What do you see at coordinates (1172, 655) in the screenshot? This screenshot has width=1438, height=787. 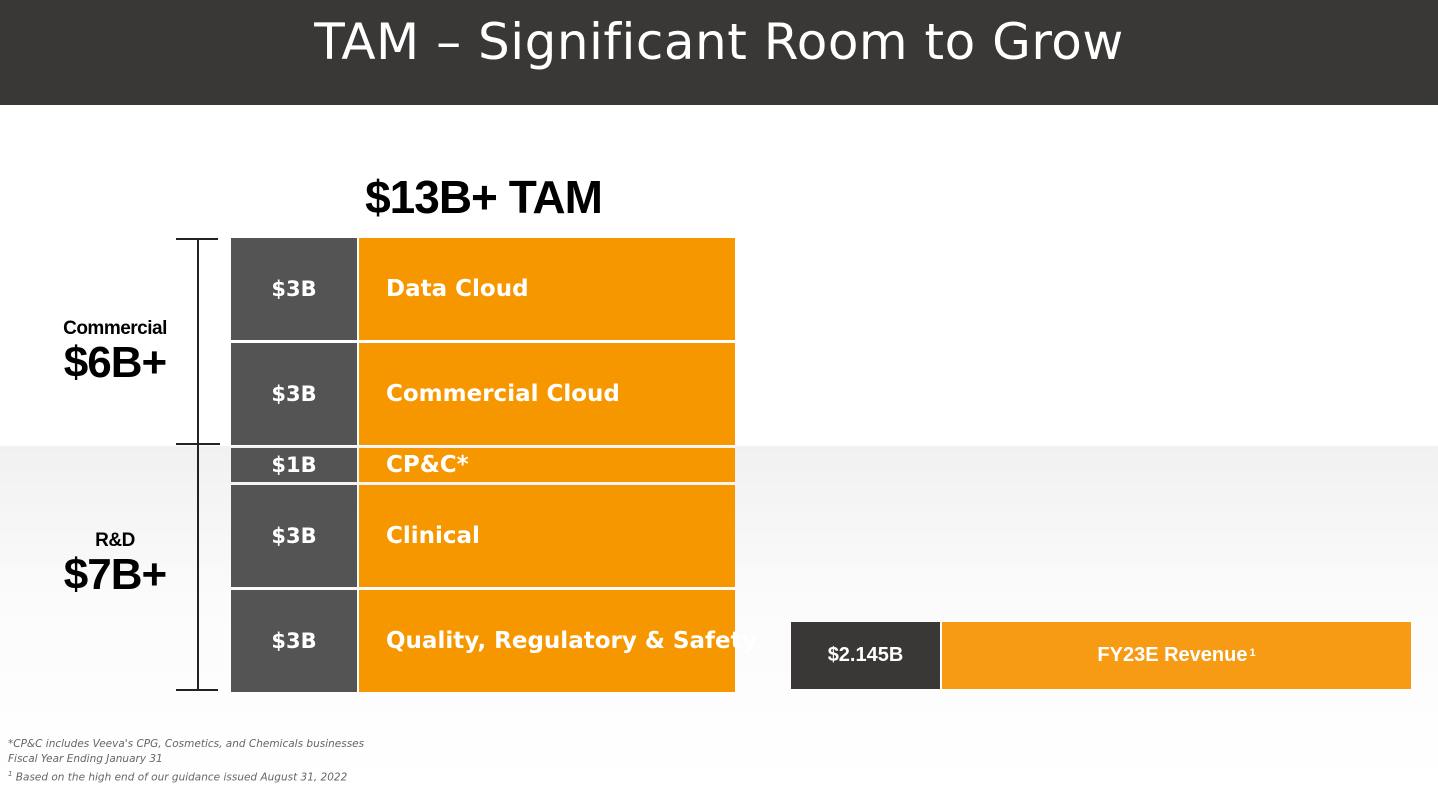 I see `revenue-label: FY23E Revenue` at bounding box center [1172, 655].